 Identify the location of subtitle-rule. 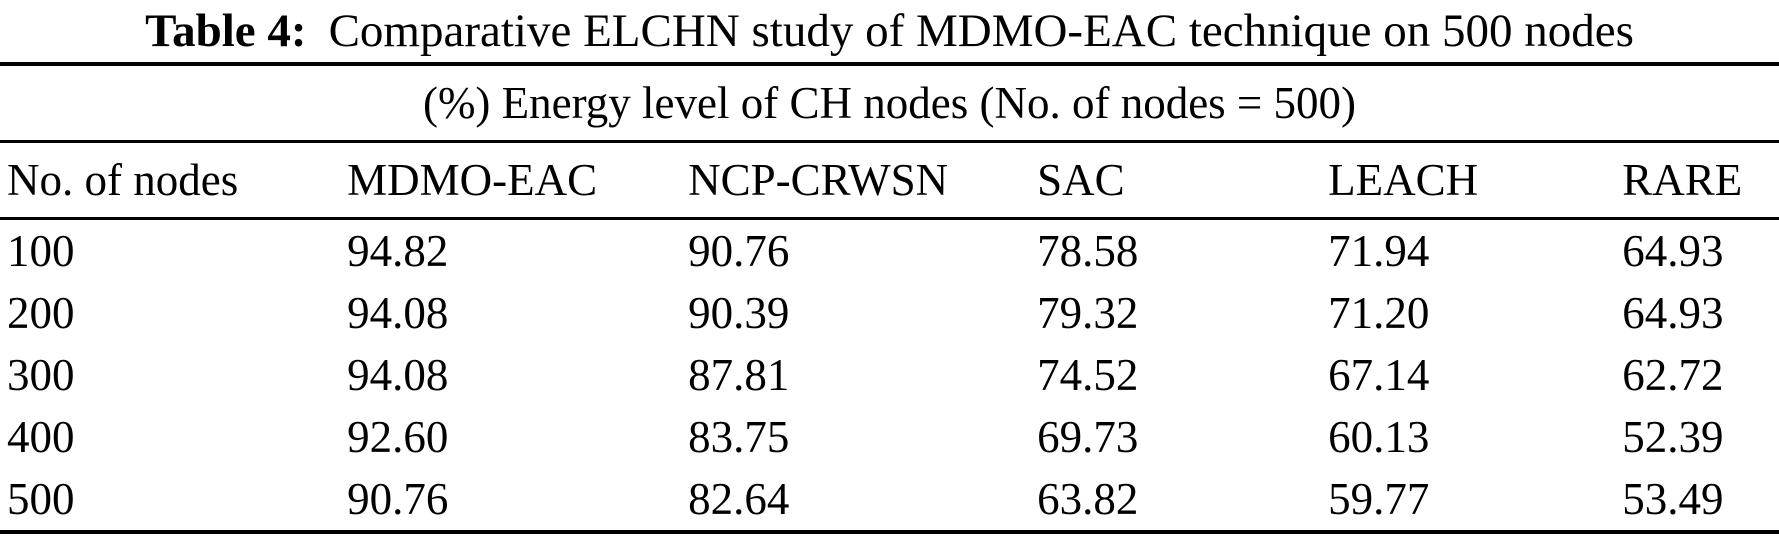
(889, 141).